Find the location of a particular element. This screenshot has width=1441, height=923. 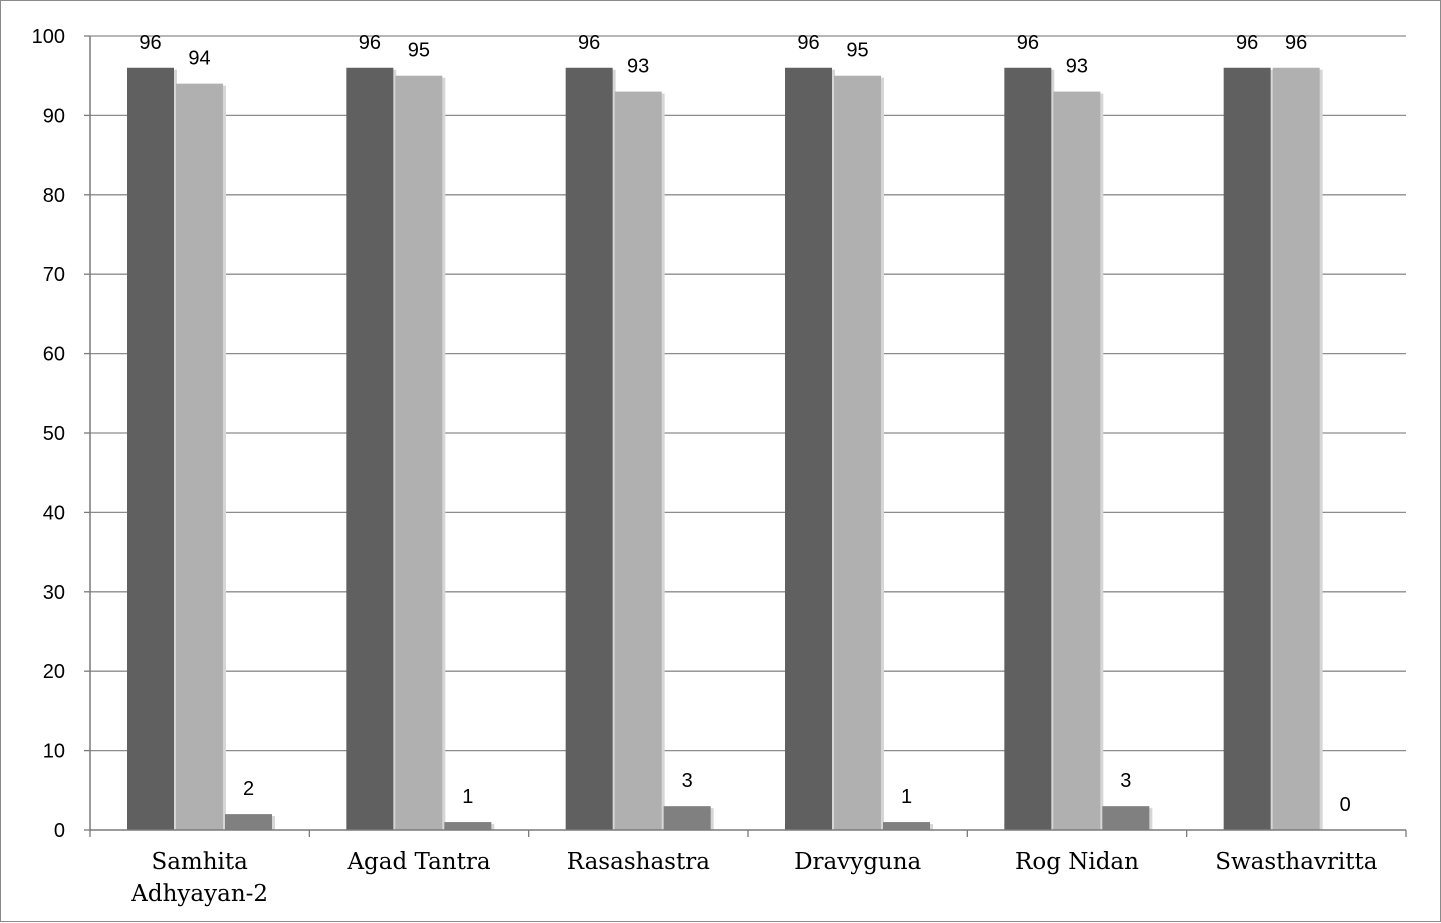

y-tick-label: 0 is located at coordinates (59, 831).